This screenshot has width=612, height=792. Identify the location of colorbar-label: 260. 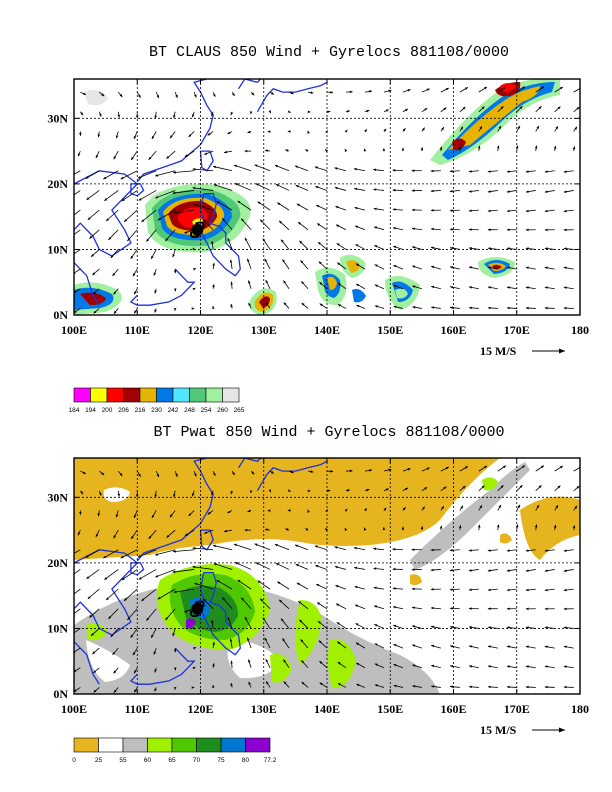
(222, 410).